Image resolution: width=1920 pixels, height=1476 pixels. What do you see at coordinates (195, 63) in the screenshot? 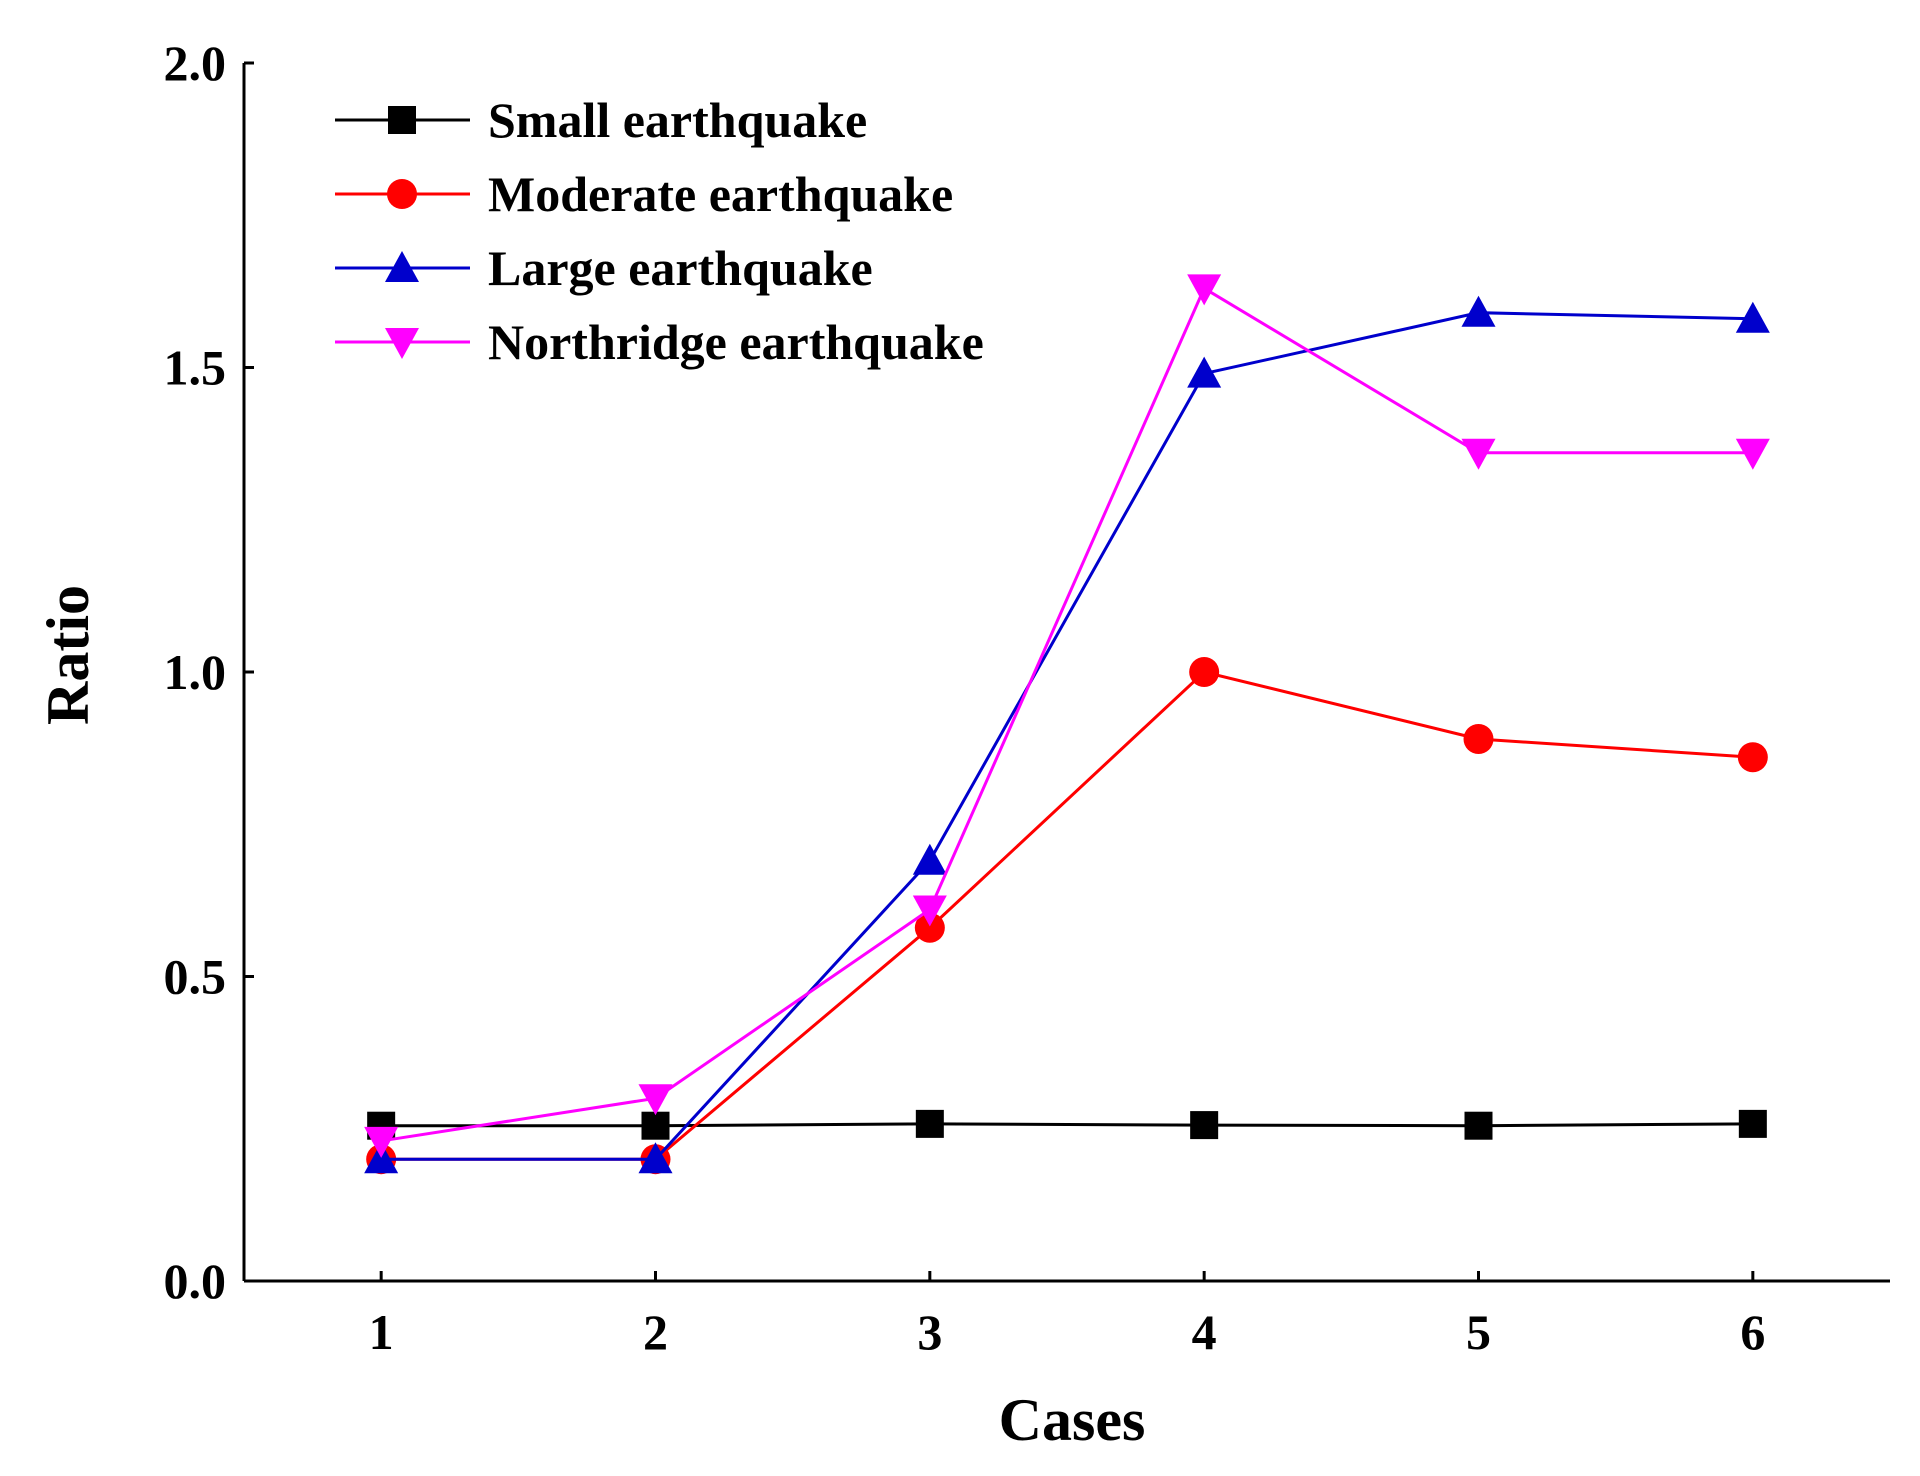
I see `y-tick-label: 2.0` at bounding box center [195, 63].